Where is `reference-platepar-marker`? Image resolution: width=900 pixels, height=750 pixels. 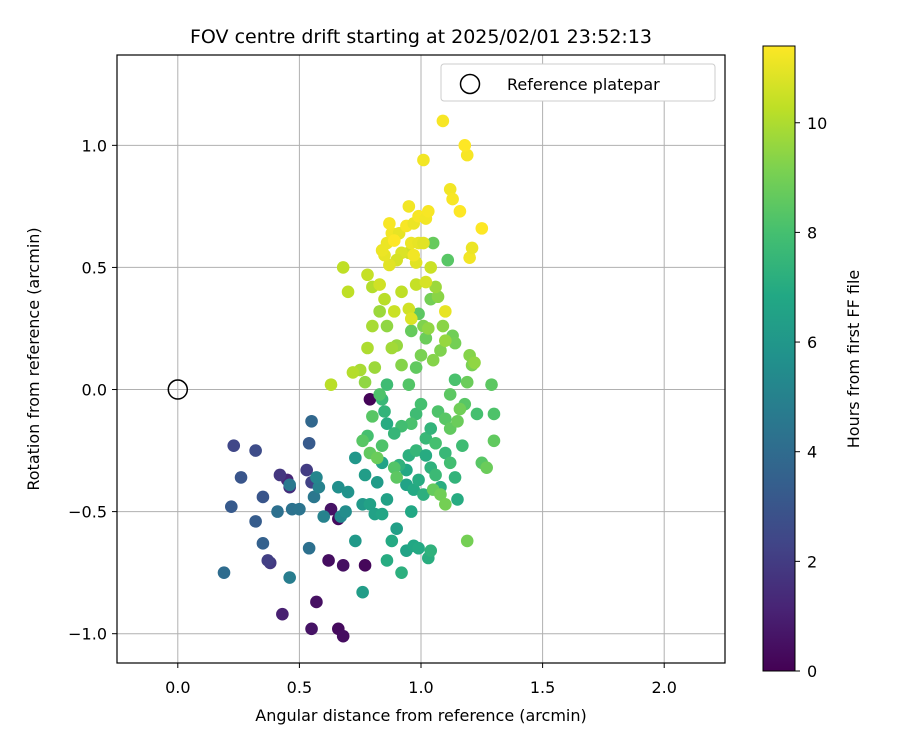
reference-platepar-marker is located at coordinates (178, 389).